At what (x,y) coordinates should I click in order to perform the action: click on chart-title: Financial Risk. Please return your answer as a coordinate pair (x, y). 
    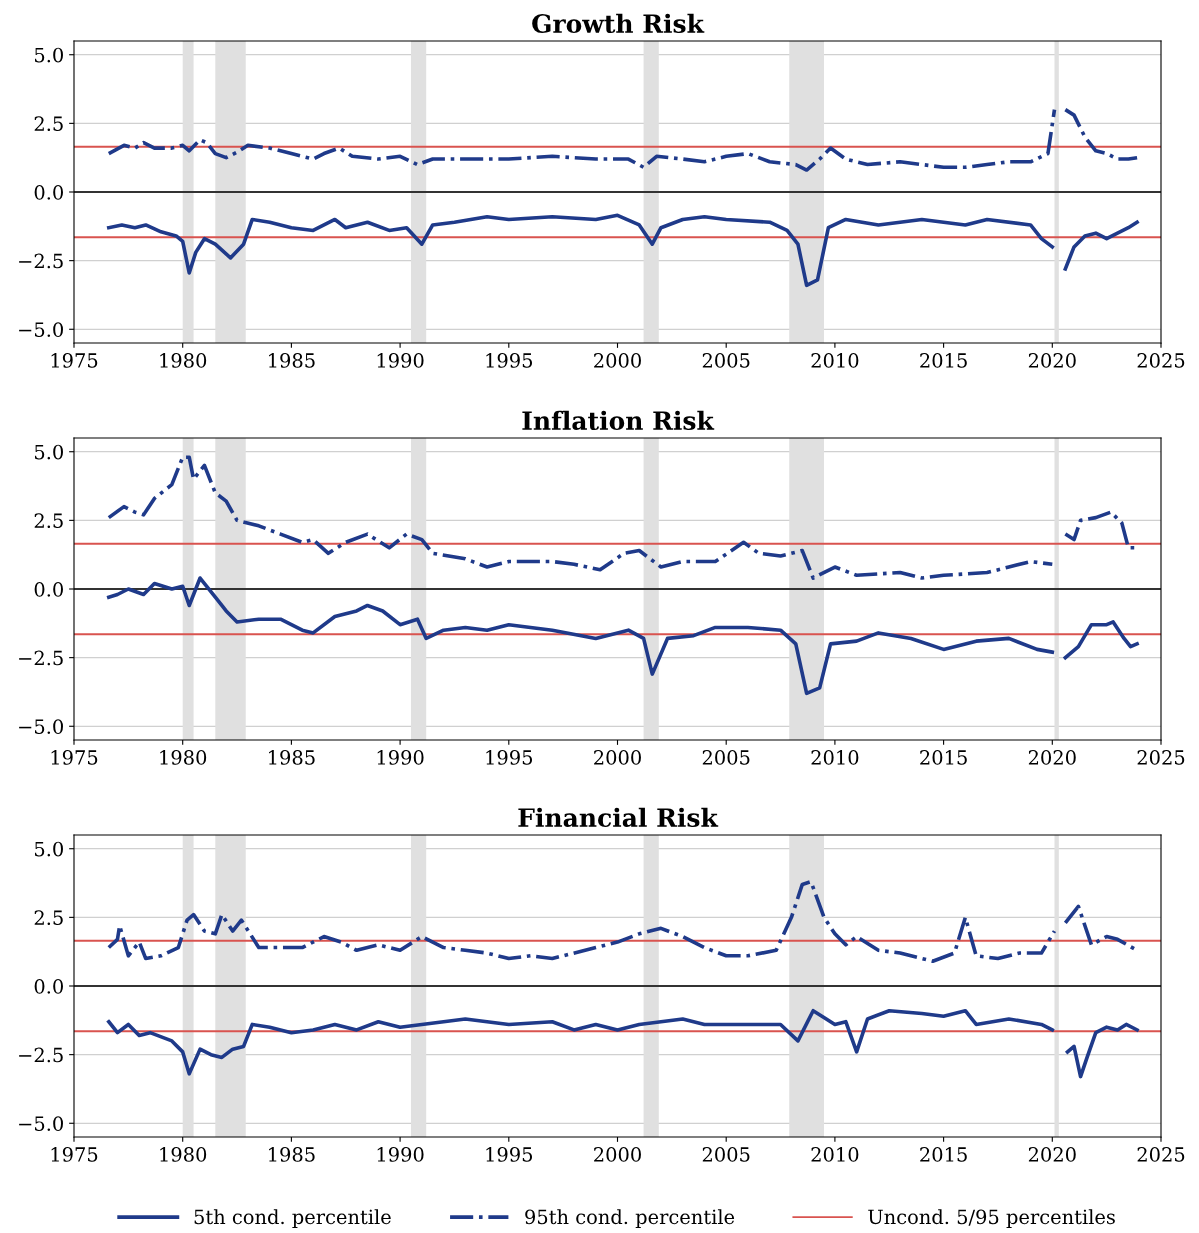
    Looking at the image, I should click on (618, 817).